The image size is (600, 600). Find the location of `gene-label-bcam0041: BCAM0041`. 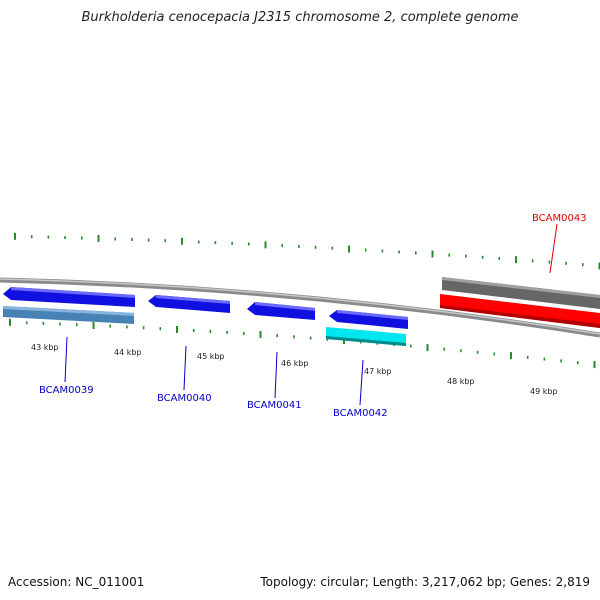

gene-label-bcam0041: BCAM0041 is located at coordinates (274, 405).